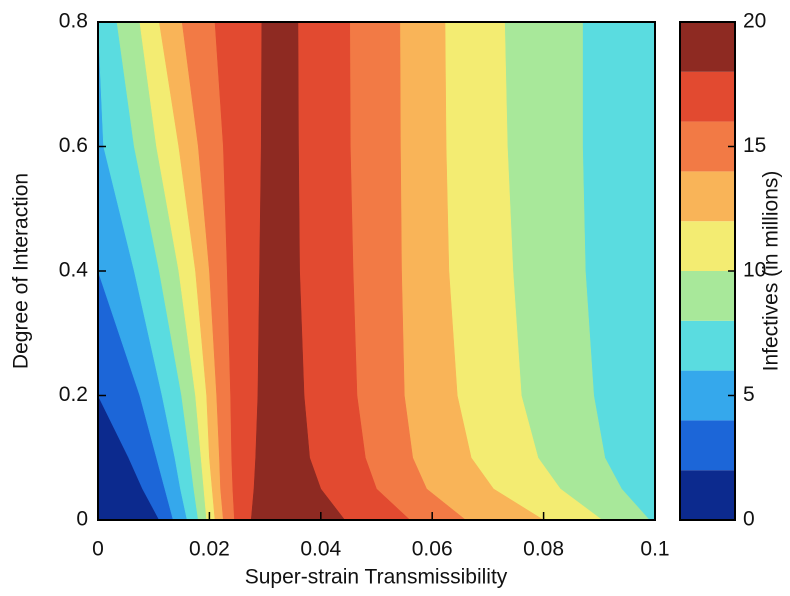 Image resolution: width=790 pixels, height=596 pixels. What do you see at coordinates (73, 394) in the screenshot?
I see `y-tick-label: 0.2` at bounding box center [73, 394].